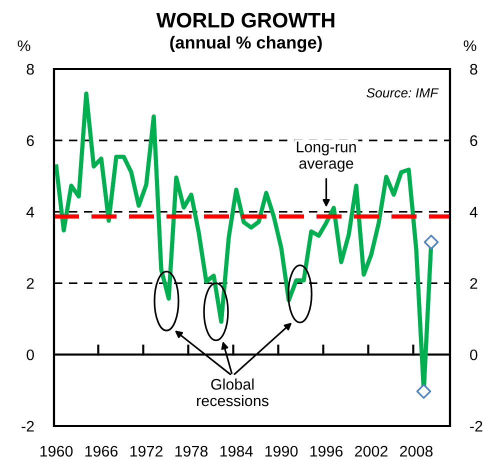 The width and height of the screenshot is (492, 464). Describe the element at coordinates (30, 283) in the screenshot. I see `y-tick-label: 2` at that location.